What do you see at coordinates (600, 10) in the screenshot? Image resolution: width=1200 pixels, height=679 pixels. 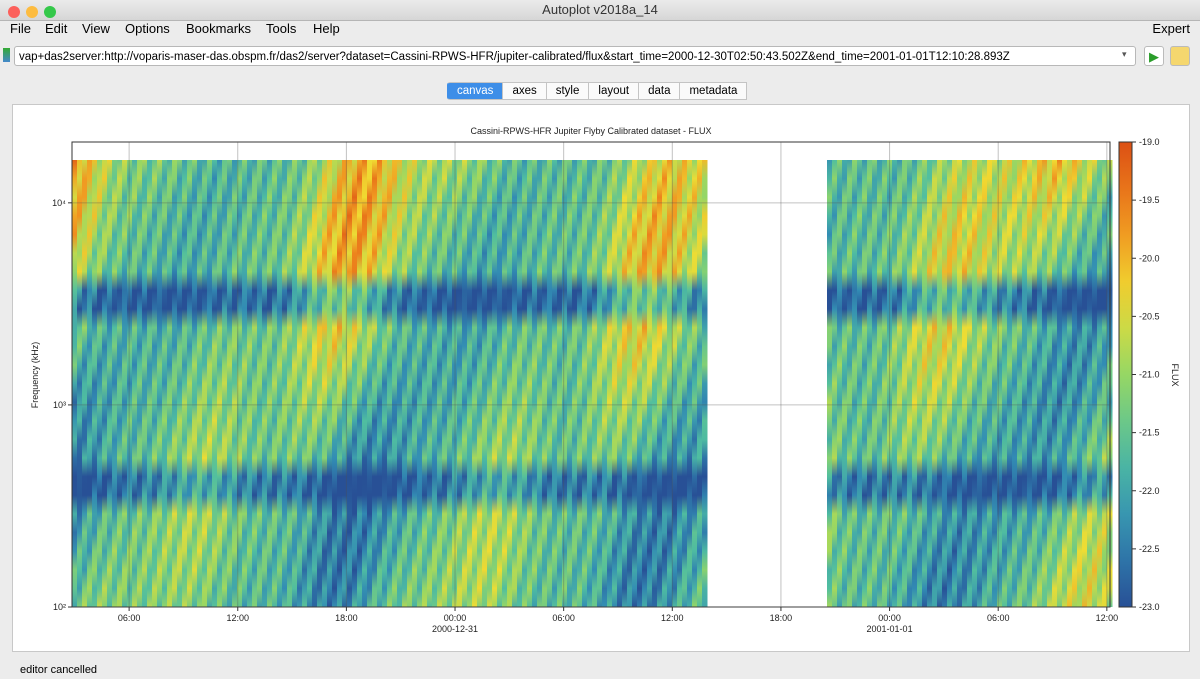 I see `title-bar: Autoplot v2018a_14` at bounding box center [600, 10].